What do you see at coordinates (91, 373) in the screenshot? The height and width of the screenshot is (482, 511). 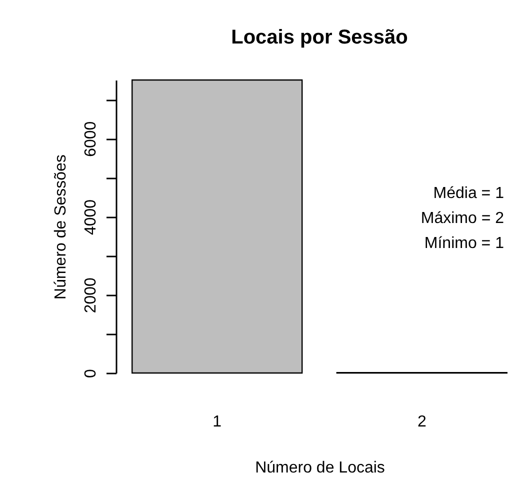 I see `y-tick-label: 0` at bounding box center [91, 373].